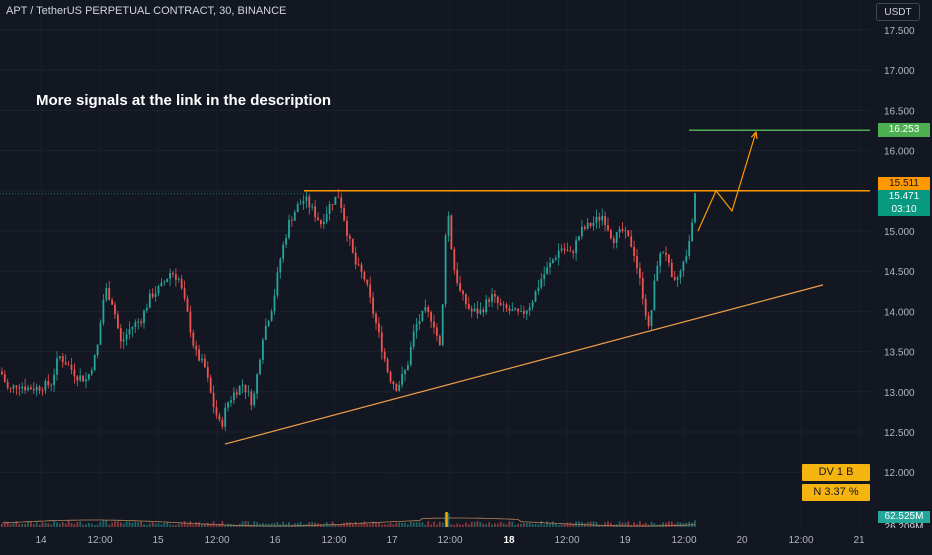  I want to click on projection-path, so click(727, 181).